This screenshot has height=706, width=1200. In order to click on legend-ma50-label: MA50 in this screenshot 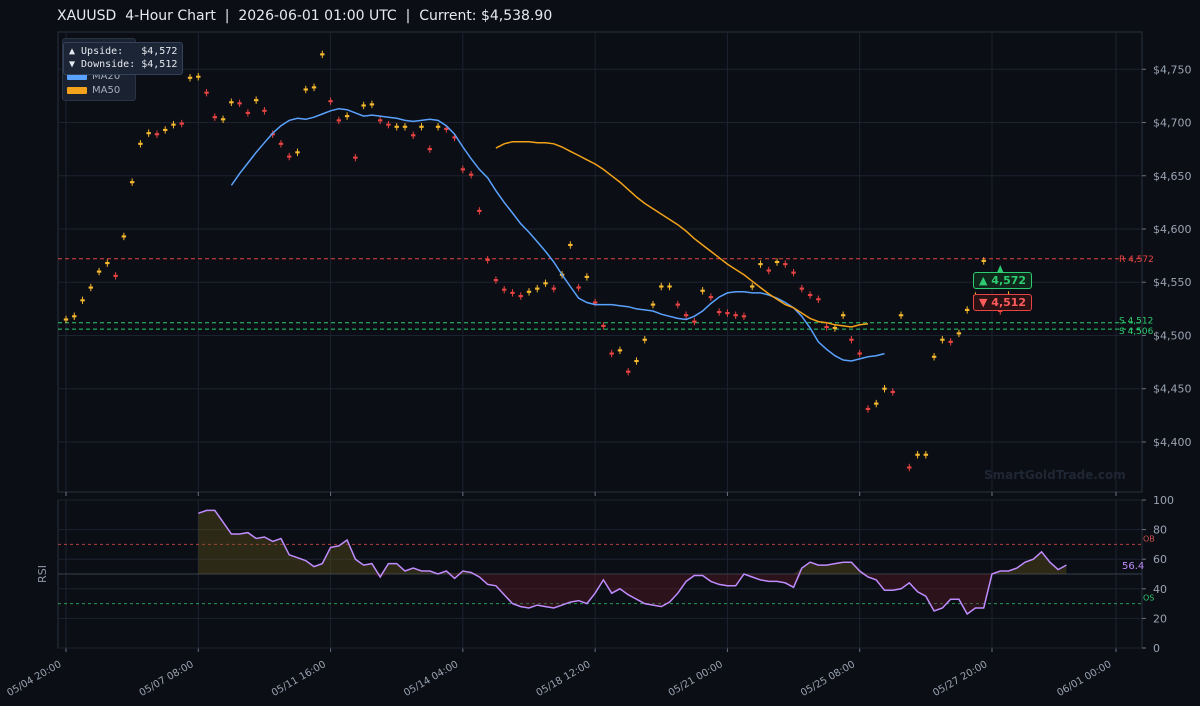, I will do `click(106, 90)`.